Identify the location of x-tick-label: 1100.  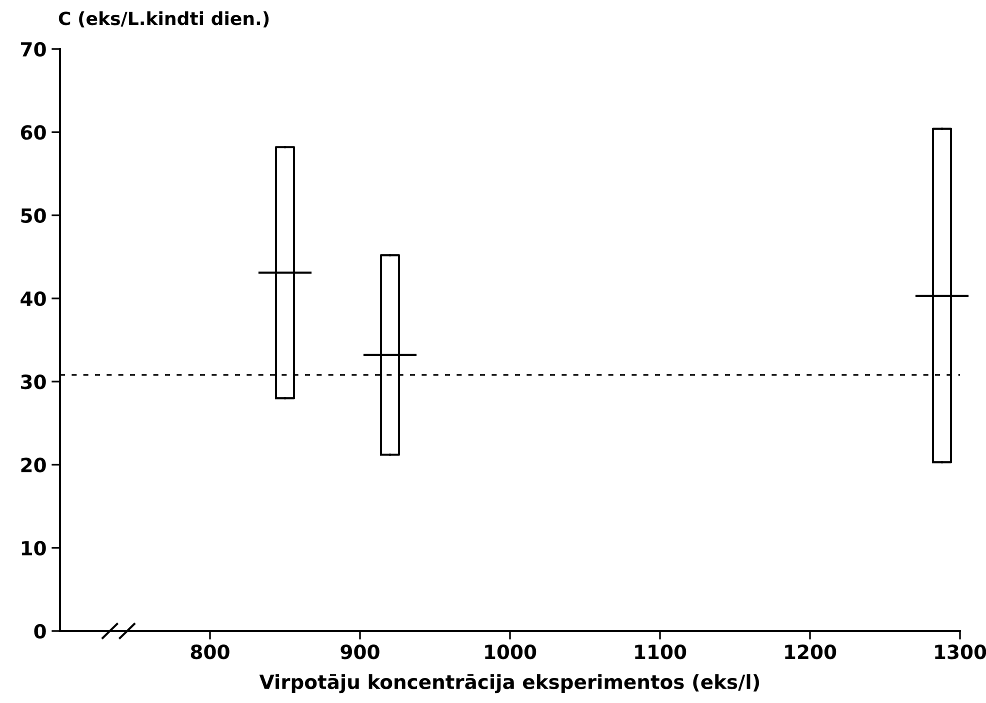
(660, 652).